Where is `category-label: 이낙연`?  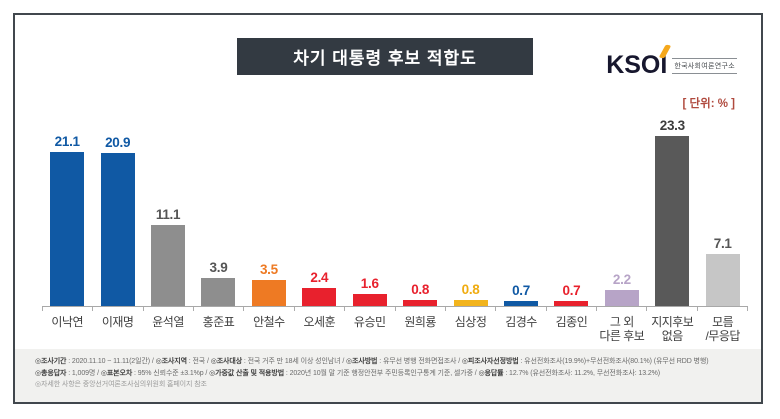 category-label: 이낙연 is located at coordinates (67, 322).